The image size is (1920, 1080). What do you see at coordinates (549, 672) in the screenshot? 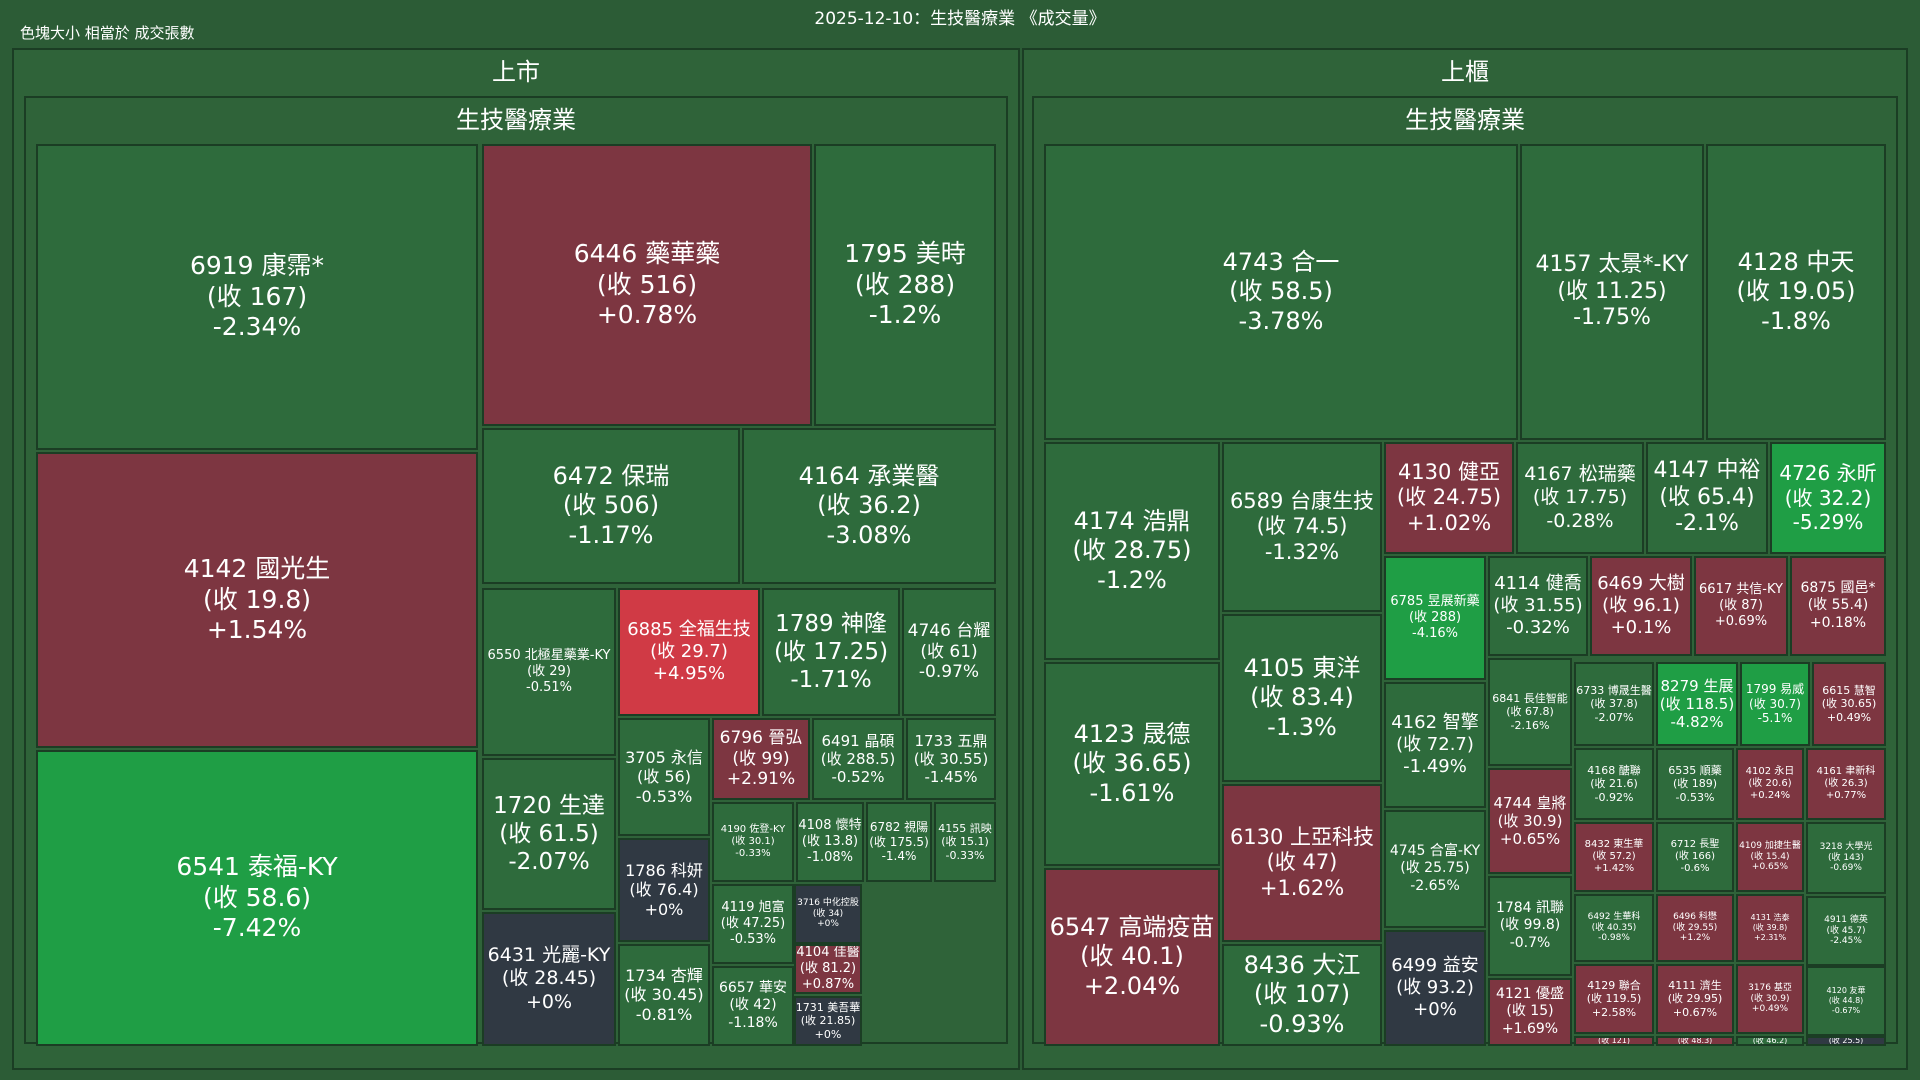
I see `tile-6550: 6550 北極星藥業-KY (收 29) -0.51%` at bounding box center [549, 672].